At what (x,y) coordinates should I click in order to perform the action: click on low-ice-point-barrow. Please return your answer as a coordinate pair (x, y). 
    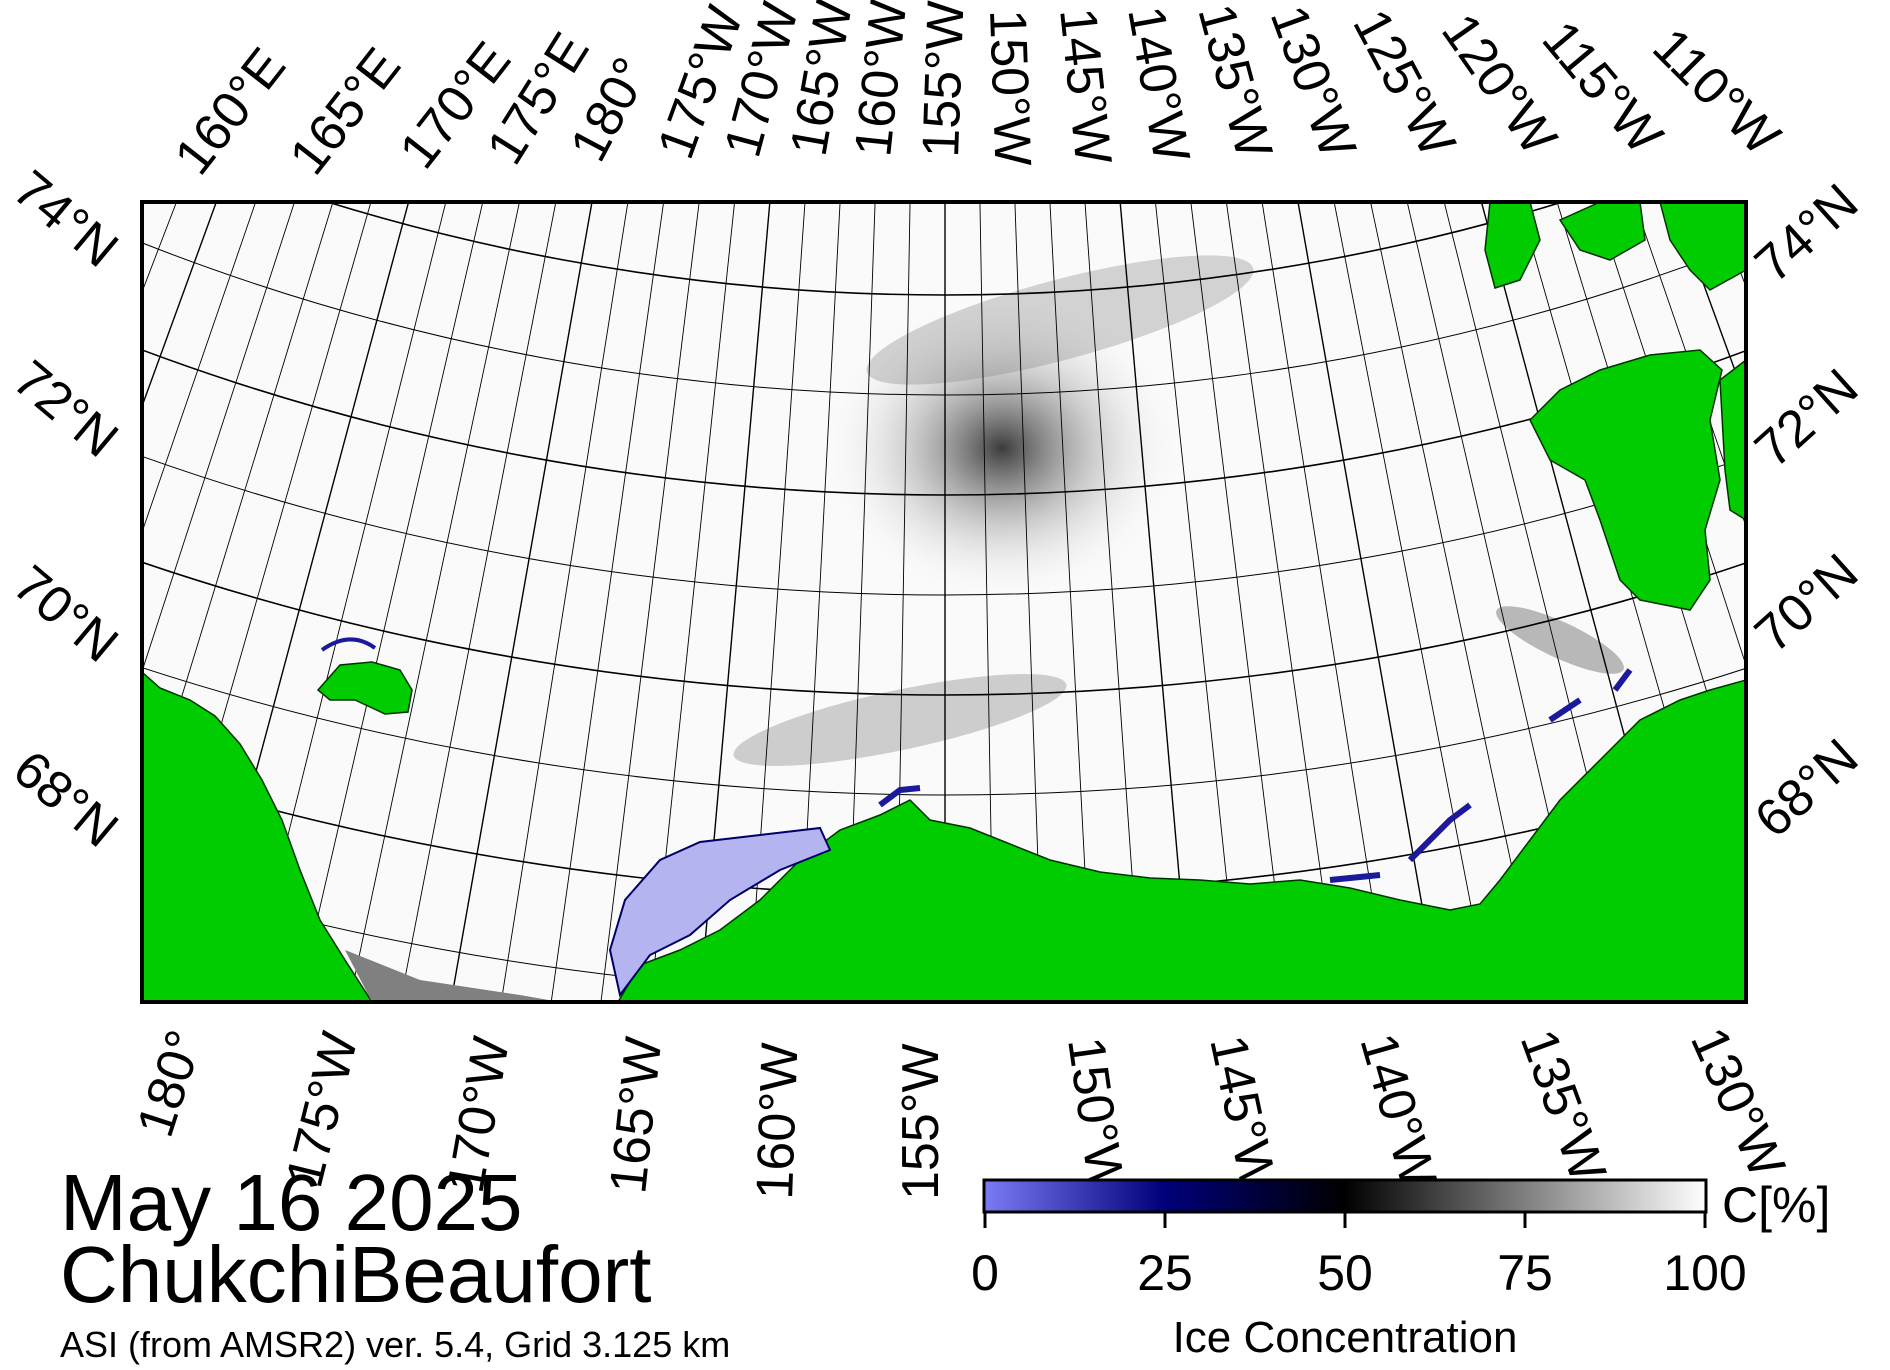
    Looking at the image, I should click on (899, 796).